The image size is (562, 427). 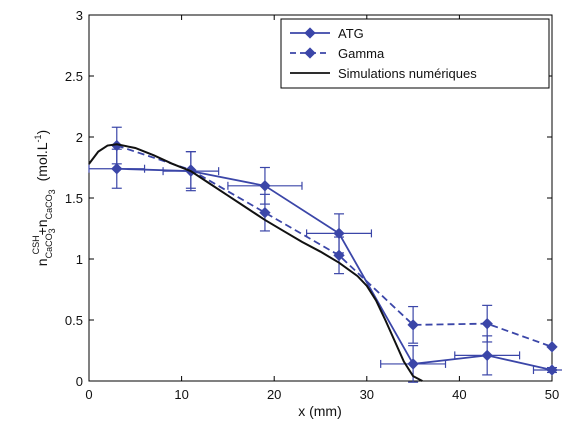 What do you see at coordinates (74, 198) in the screenshot?
I see `y-tick-label: 1.5` at bounding box center [74, 198].